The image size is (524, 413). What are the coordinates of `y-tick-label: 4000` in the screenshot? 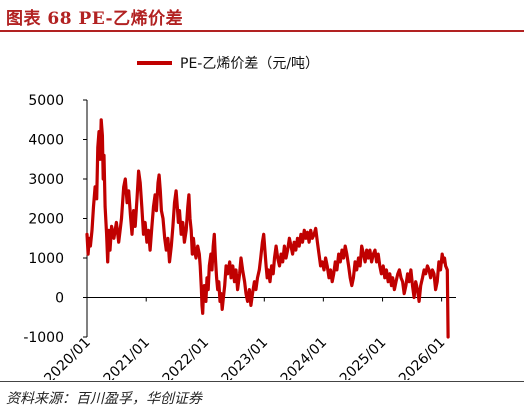 It's located at (46, 141).